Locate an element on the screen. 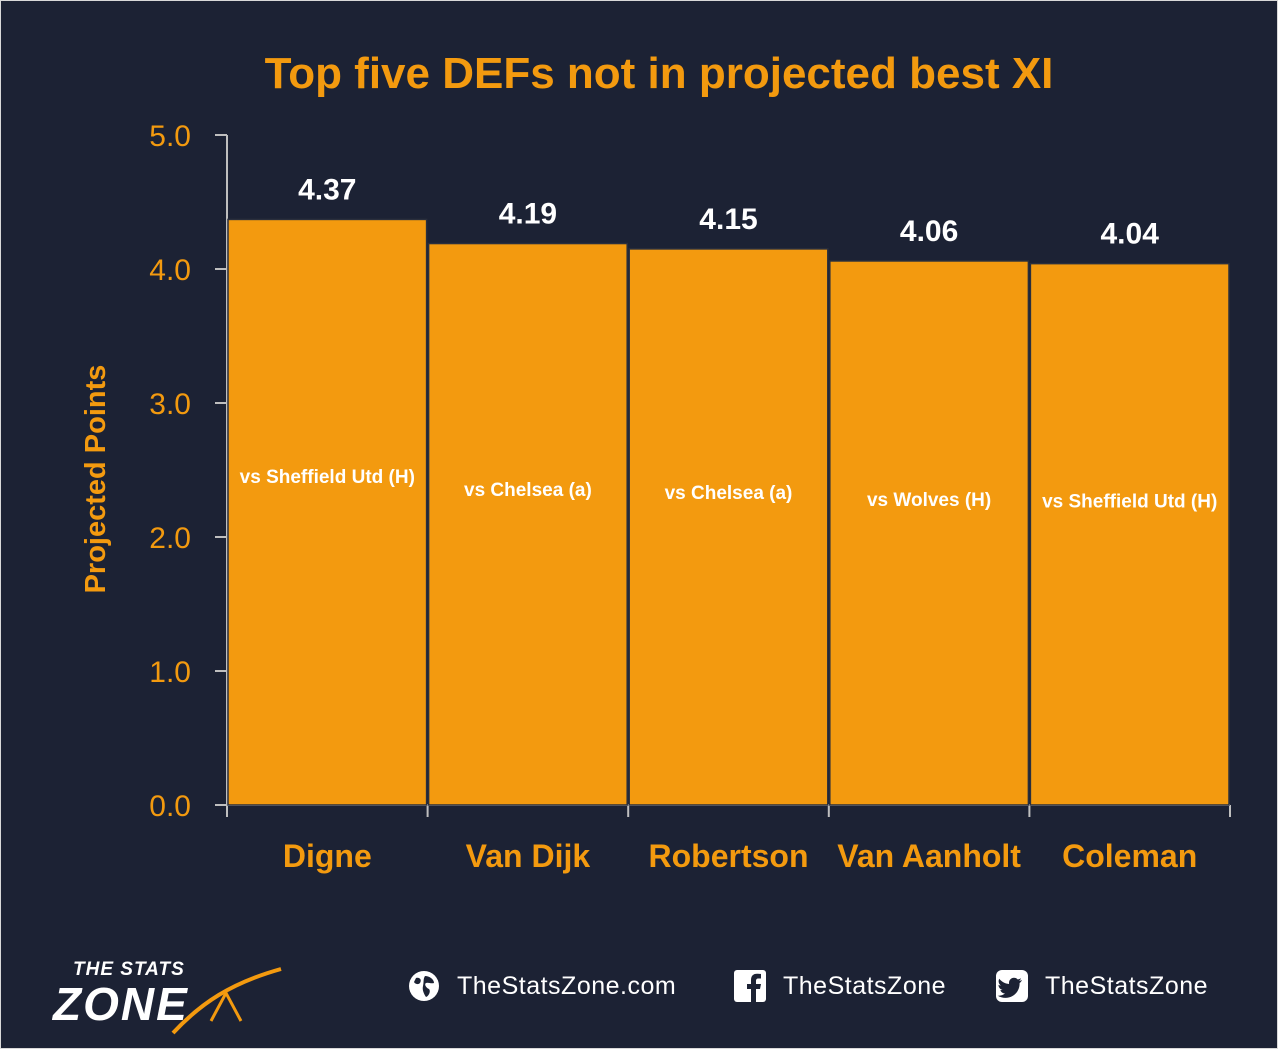 This screenshot has width=1278, height=1049. bar-coleman is located at coordinates (1129, 534).